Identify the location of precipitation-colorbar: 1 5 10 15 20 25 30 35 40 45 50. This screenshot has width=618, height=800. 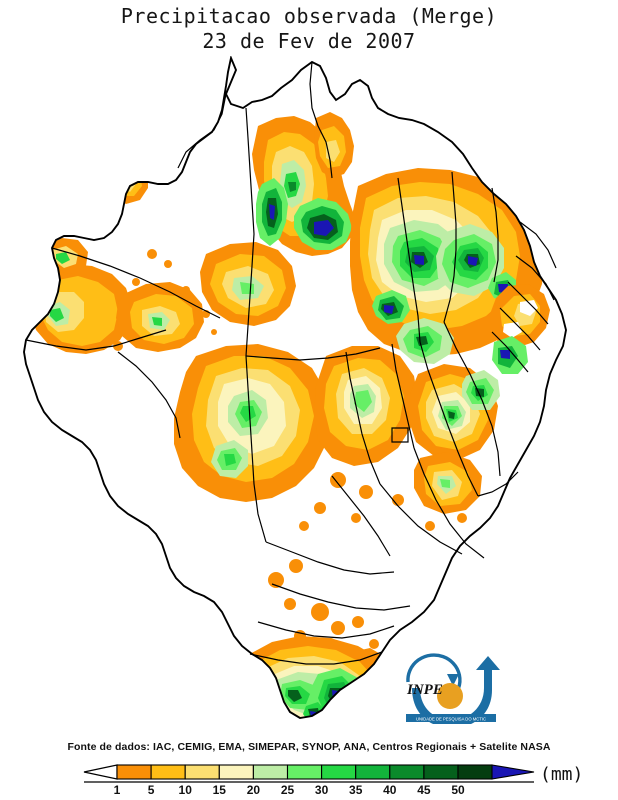
(309, 780).